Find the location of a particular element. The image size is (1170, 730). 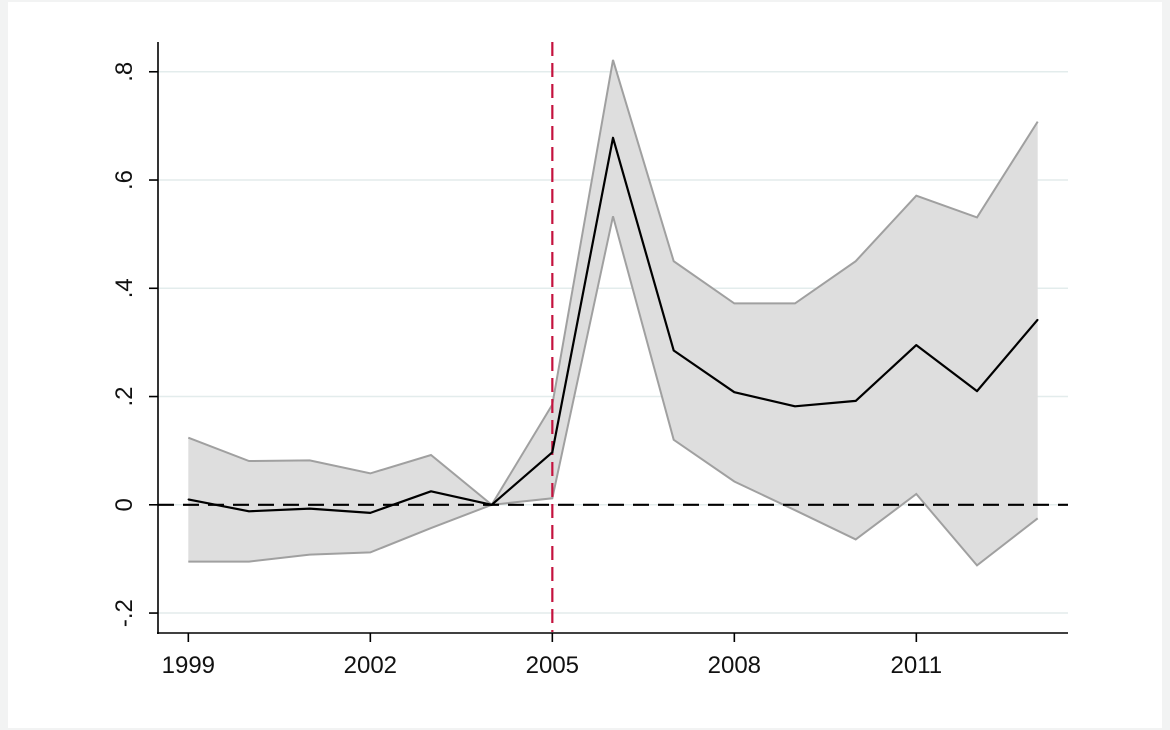

y-tick-label: -.2 is located at coordinates (124, 613).